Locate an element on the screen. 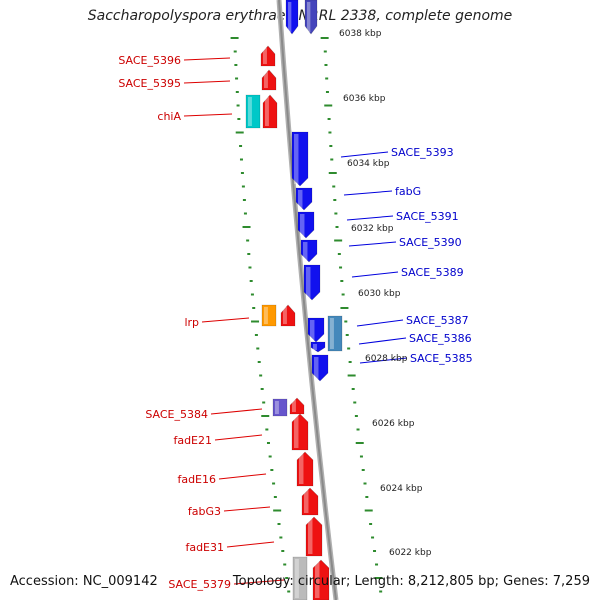 The image size is (600, 600). gene-lrp-adjacent is located at coordinates (288, 315).